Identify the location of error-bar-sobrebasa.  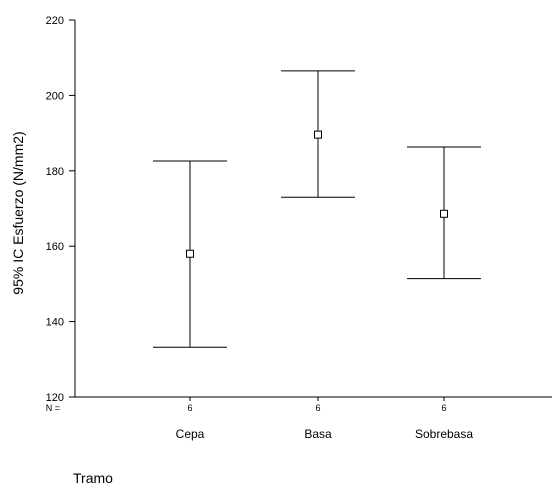
(444, 213).